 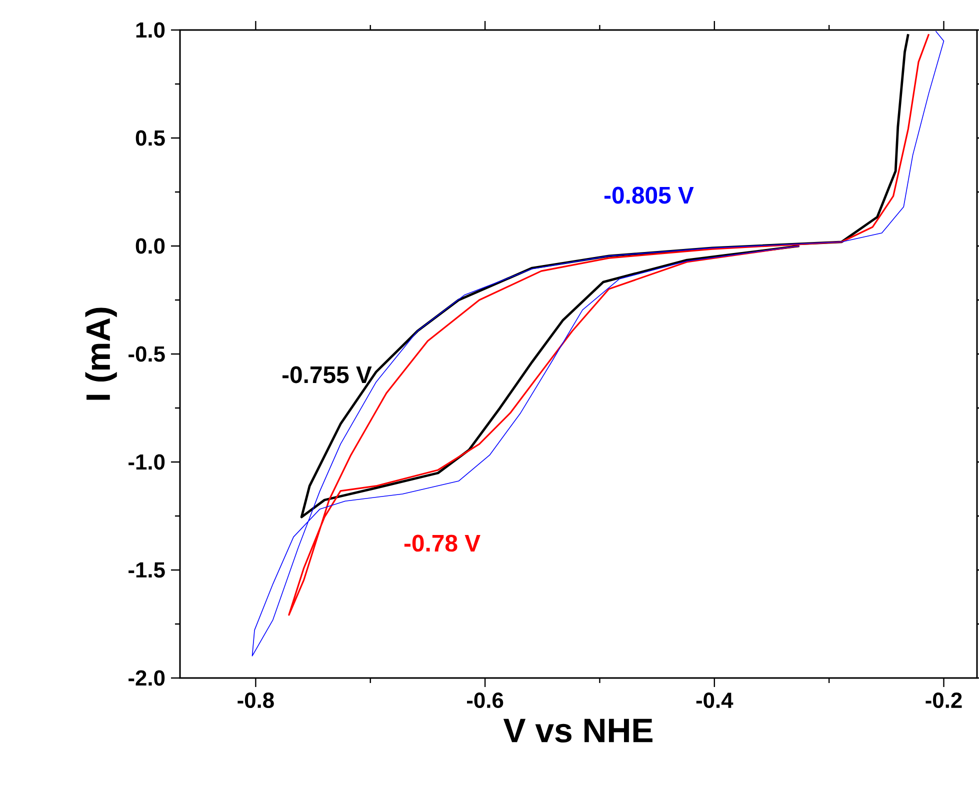 What do you see at coordinates (150, 138) in the screenshot?
I see `y-tick-label: 0.5` at bounding box center [150, 138].